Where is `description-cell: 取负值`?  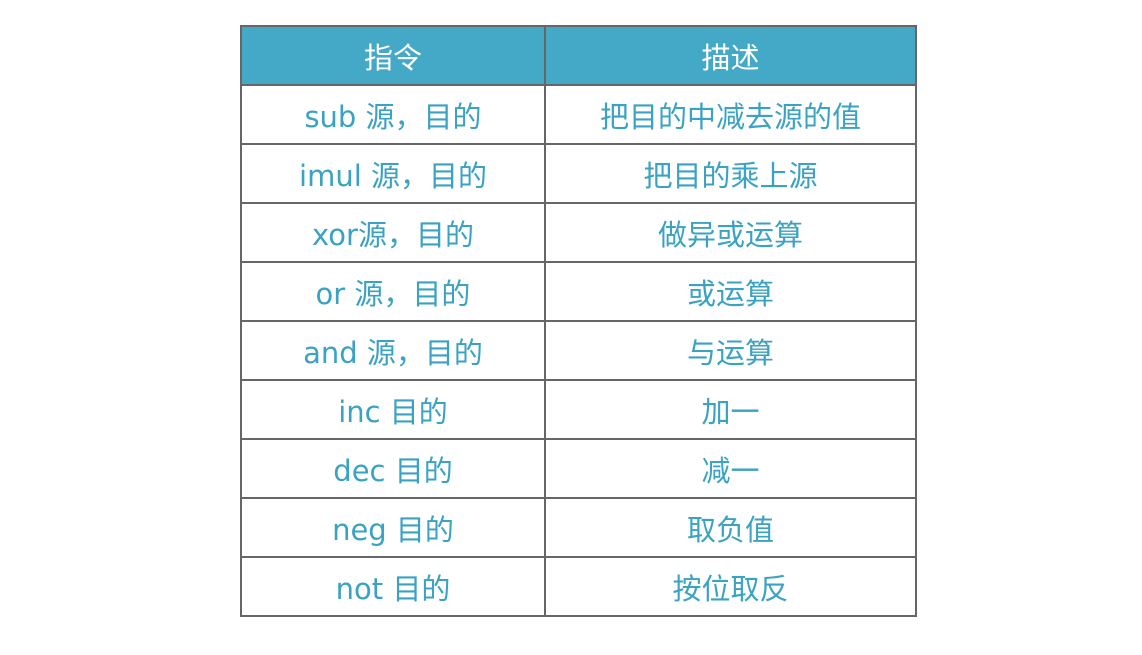 description-cell: 取负值 is located at coordinates (730, 527).